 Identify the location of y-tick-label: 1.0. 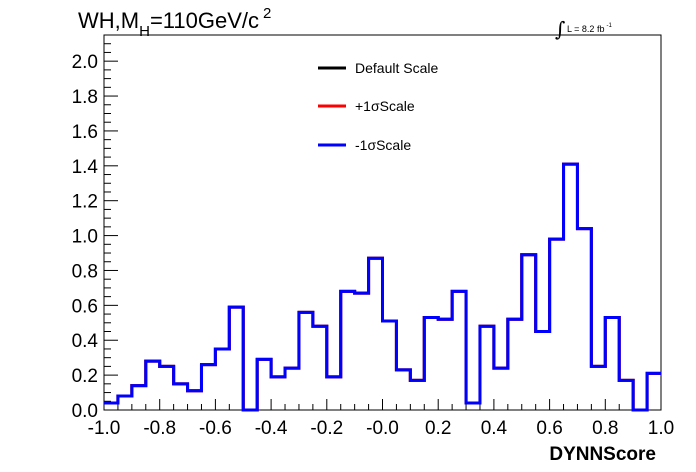
(85, 237).